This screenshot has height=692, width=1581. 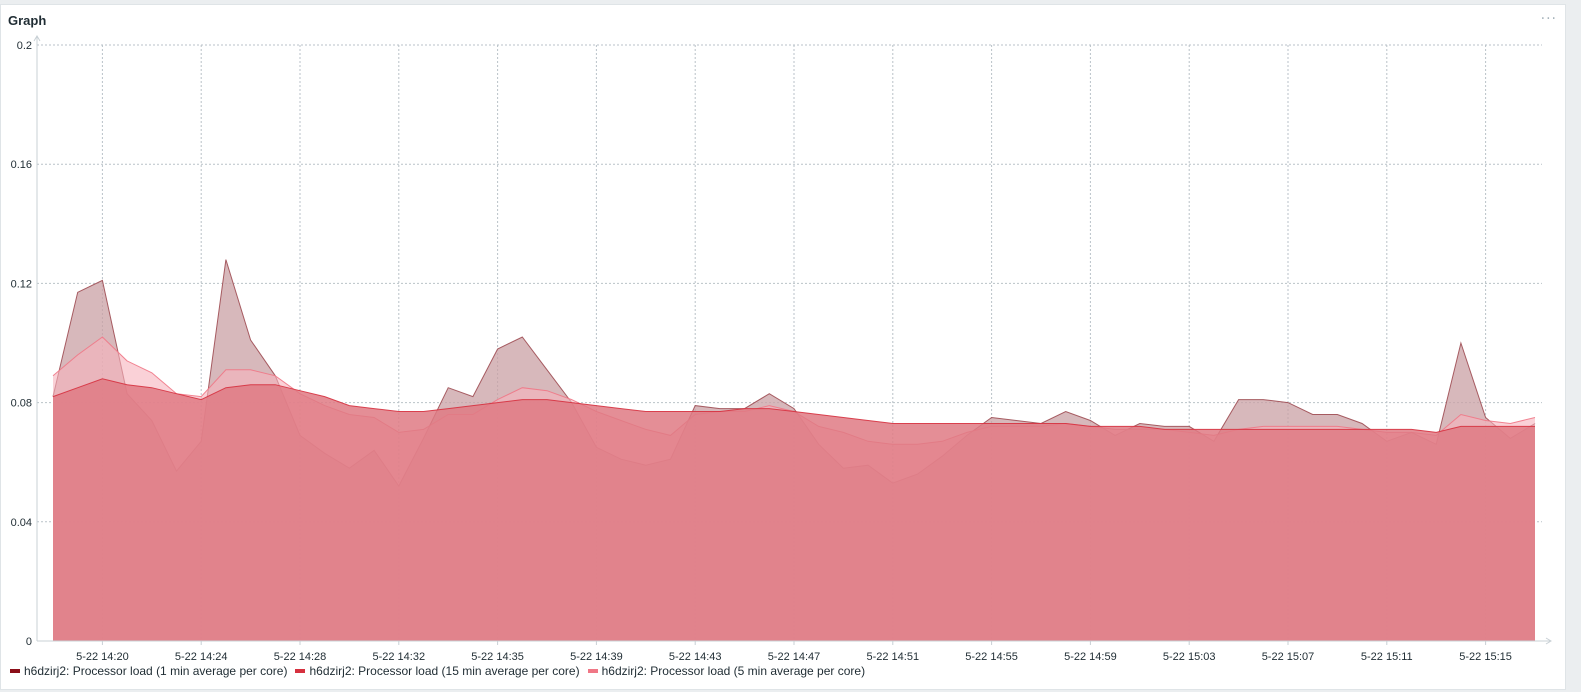 What do you see at coordinates (1548, 641) in the screenshot?
I see `x-axis-arrow` at bounding box center [1548, 641].